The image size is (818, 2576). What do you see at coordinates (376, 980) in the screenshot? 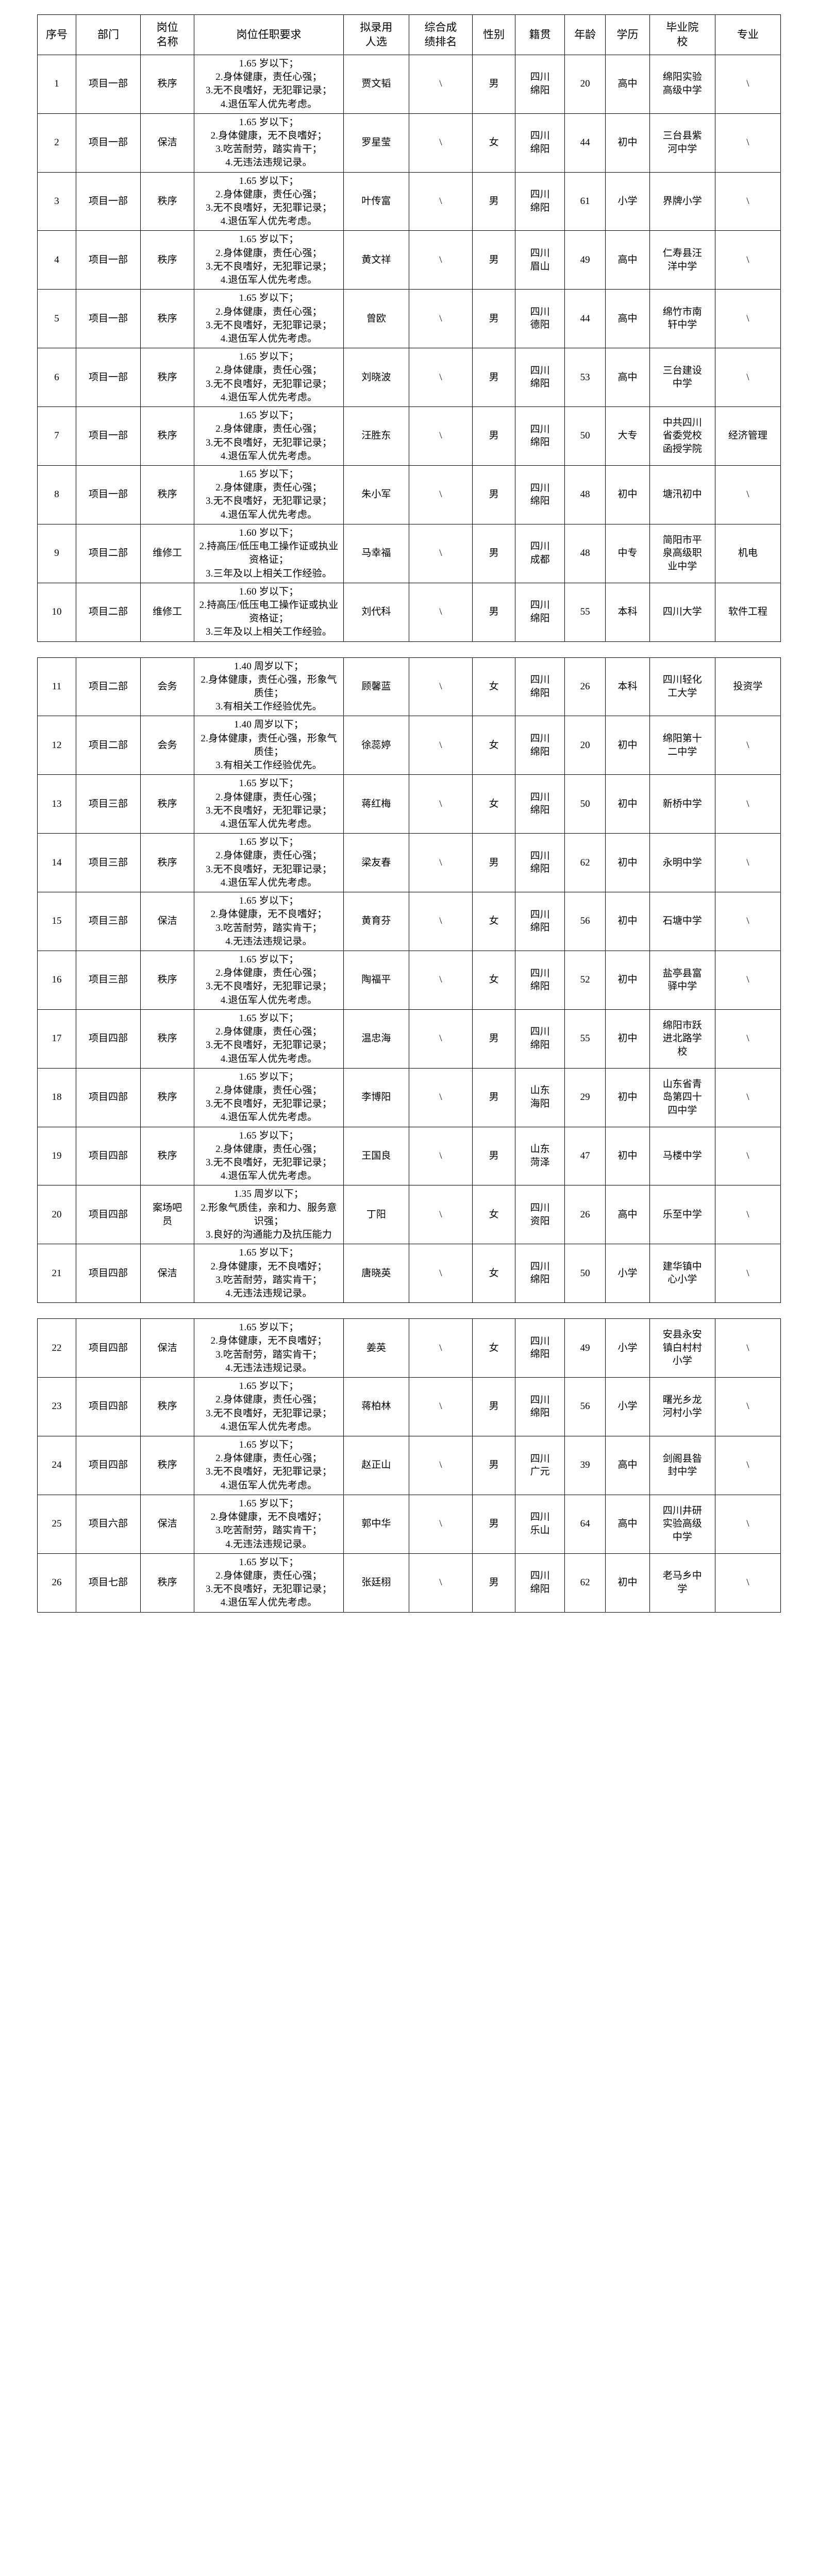
I see `cell-candidate-name: 陶福平` at bounding box center [376, 980].